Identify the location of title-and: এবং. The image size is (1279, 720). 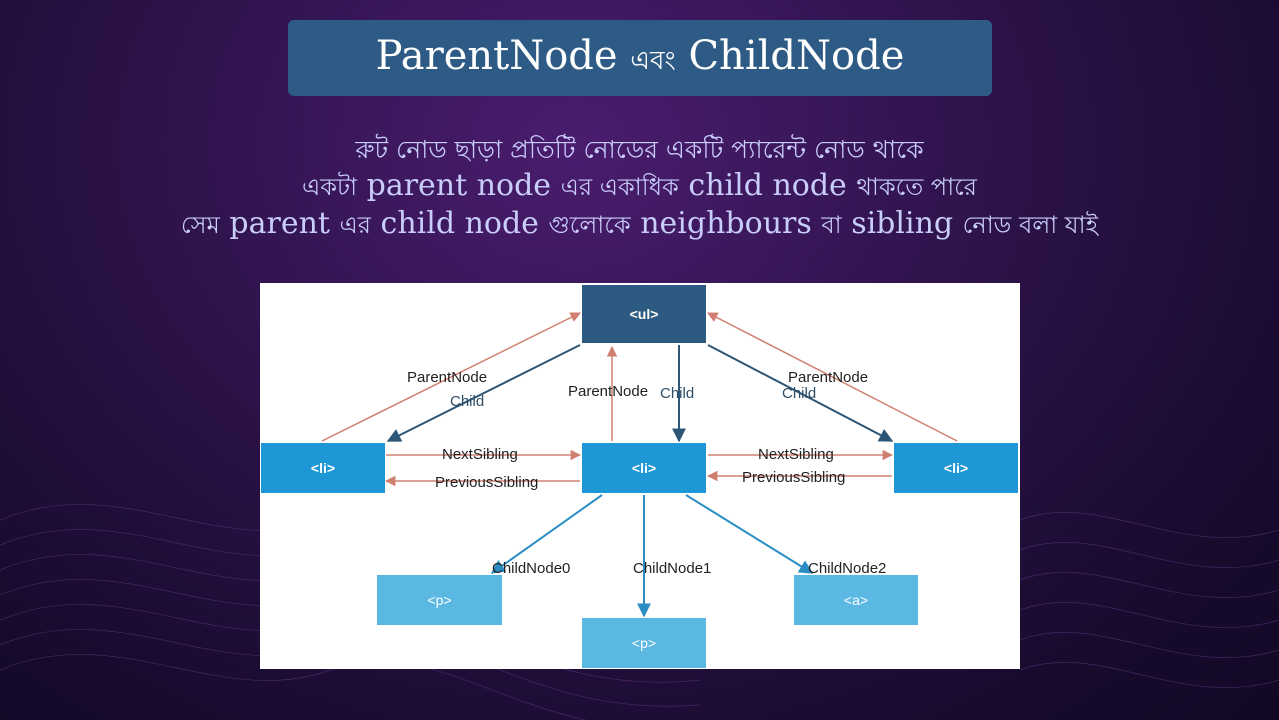
(653, 60).